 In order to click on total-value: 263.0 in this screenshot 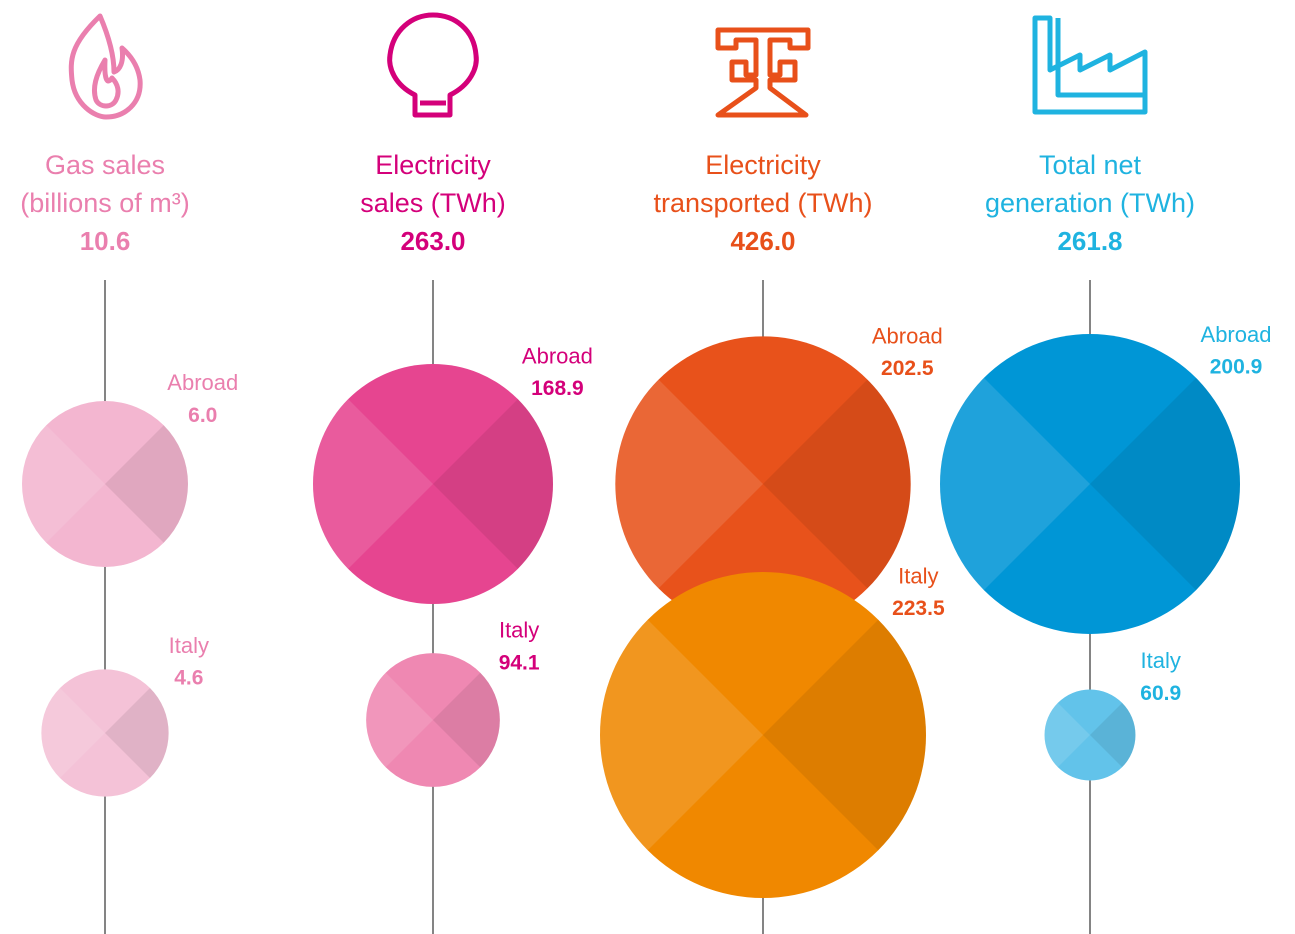, I will do `click(432, 241)`.